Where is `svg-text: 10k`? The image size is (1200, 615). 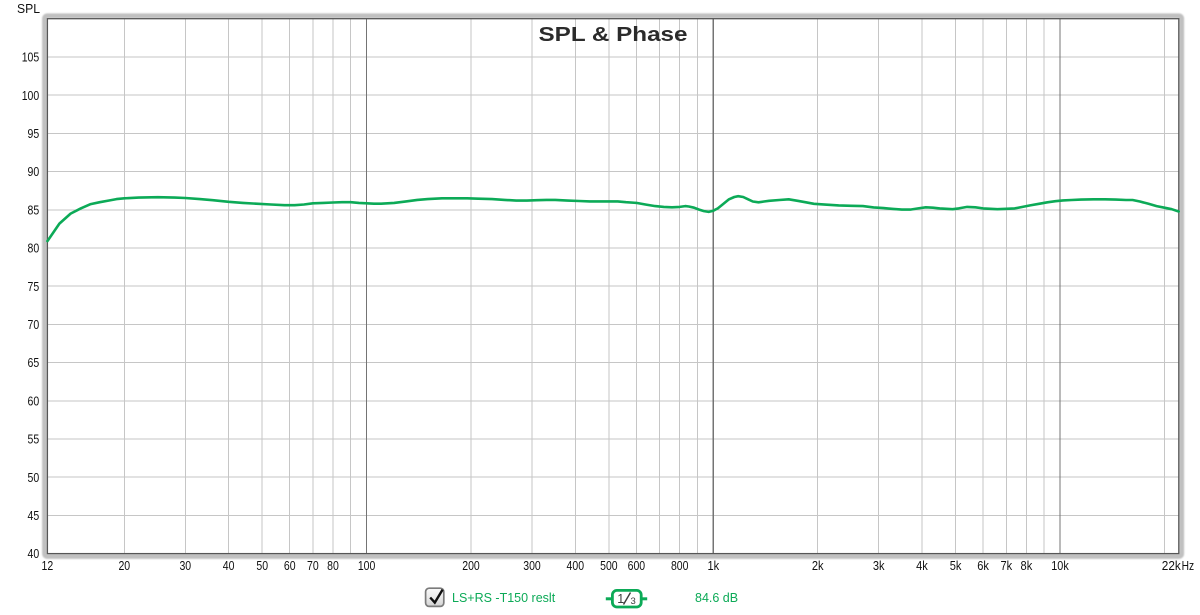 svg-text: 10k is located at coordinates (1060, 565).